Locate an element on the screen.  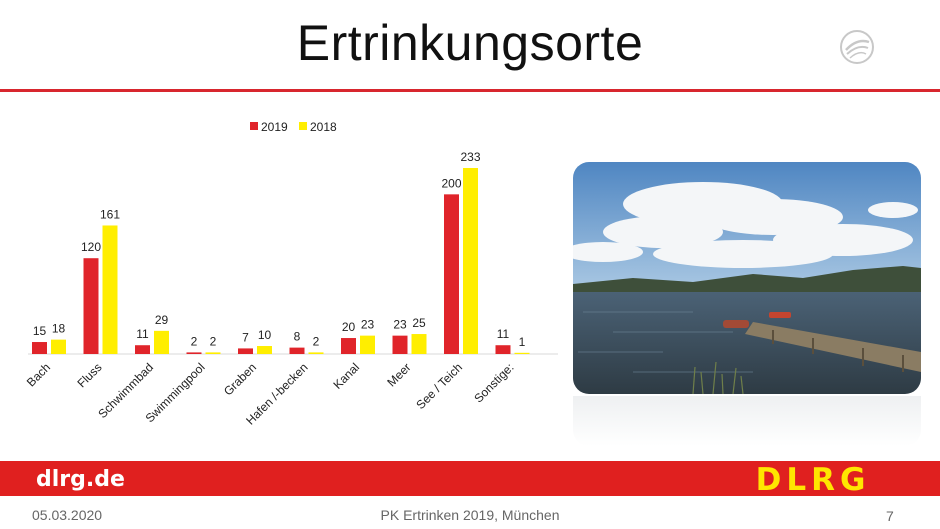
x-tick-label: Graben is located at coordinates (240, 379).